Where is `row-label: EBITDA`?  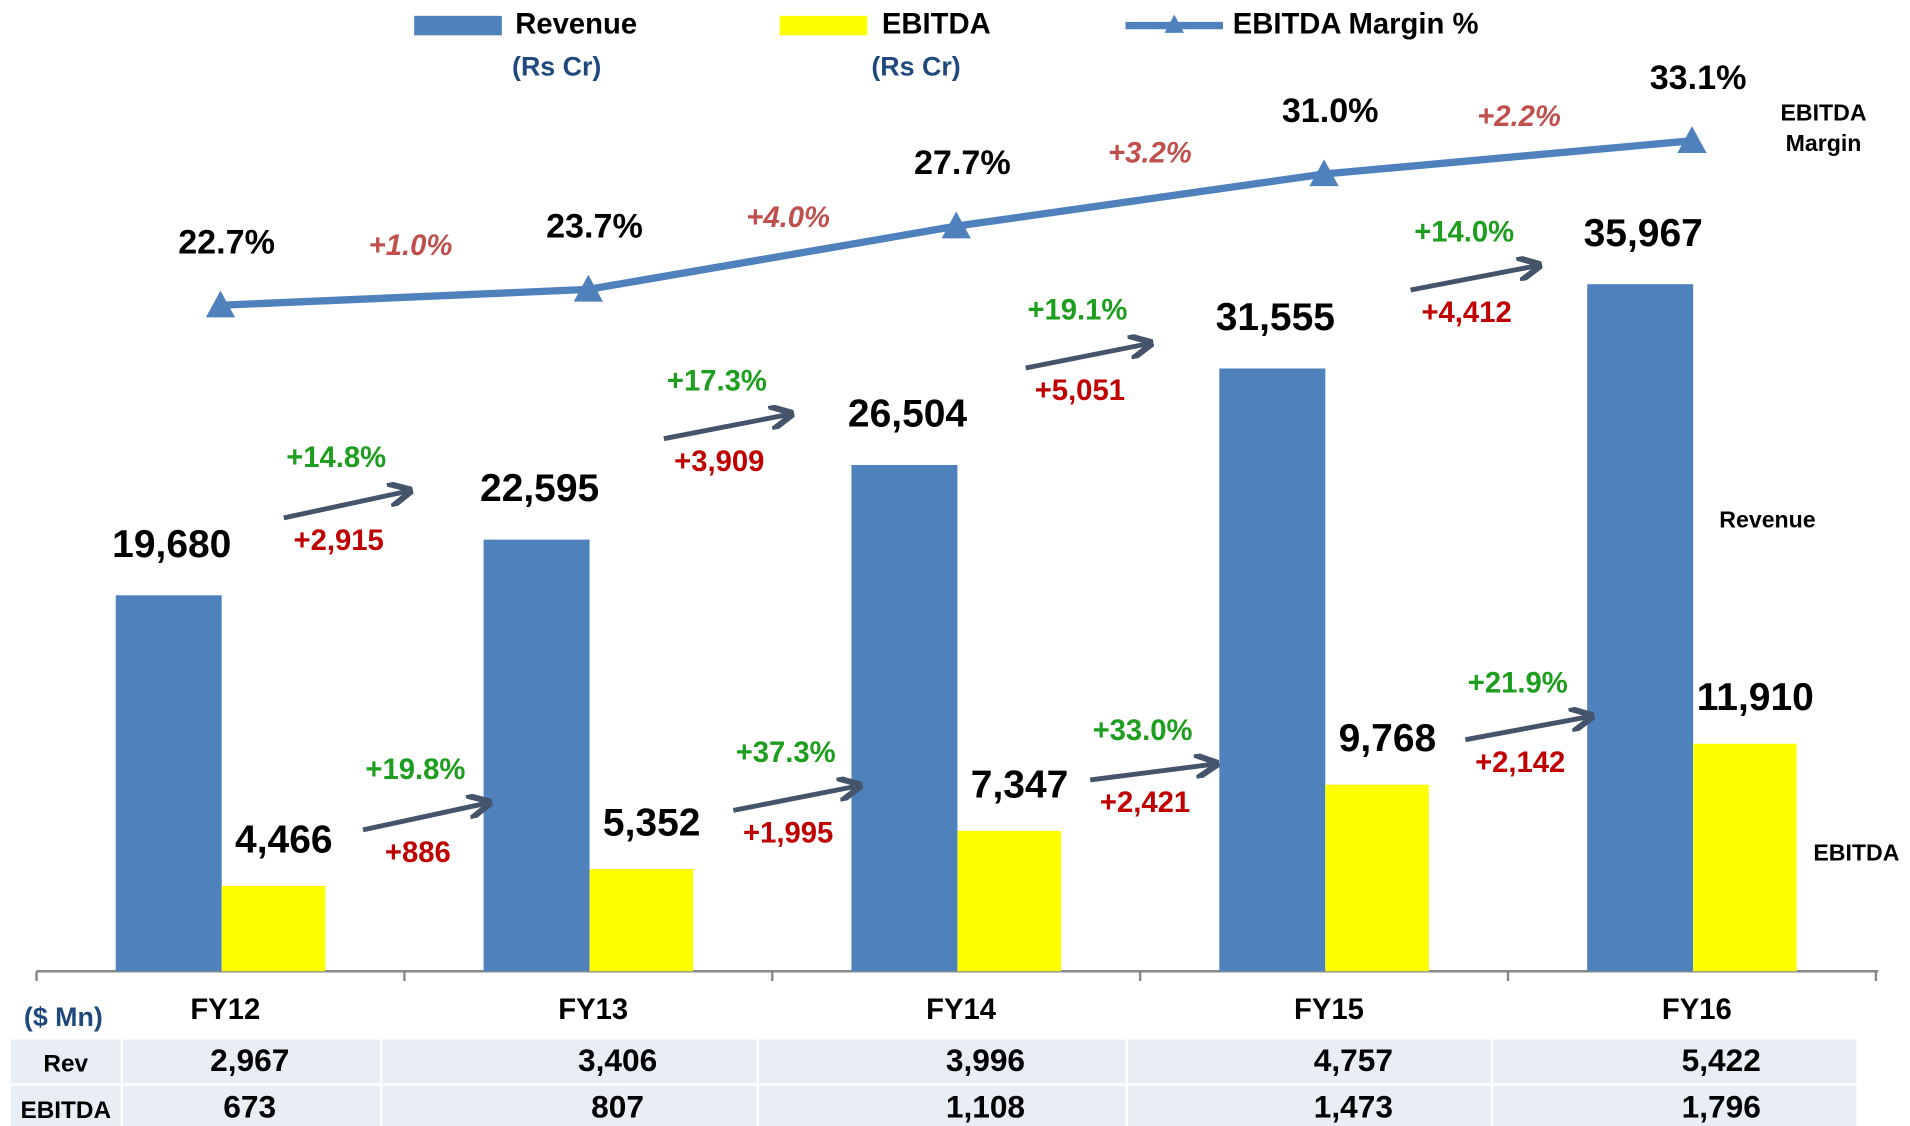
row-label: EBITDA is located at coordinates (65, 1110).